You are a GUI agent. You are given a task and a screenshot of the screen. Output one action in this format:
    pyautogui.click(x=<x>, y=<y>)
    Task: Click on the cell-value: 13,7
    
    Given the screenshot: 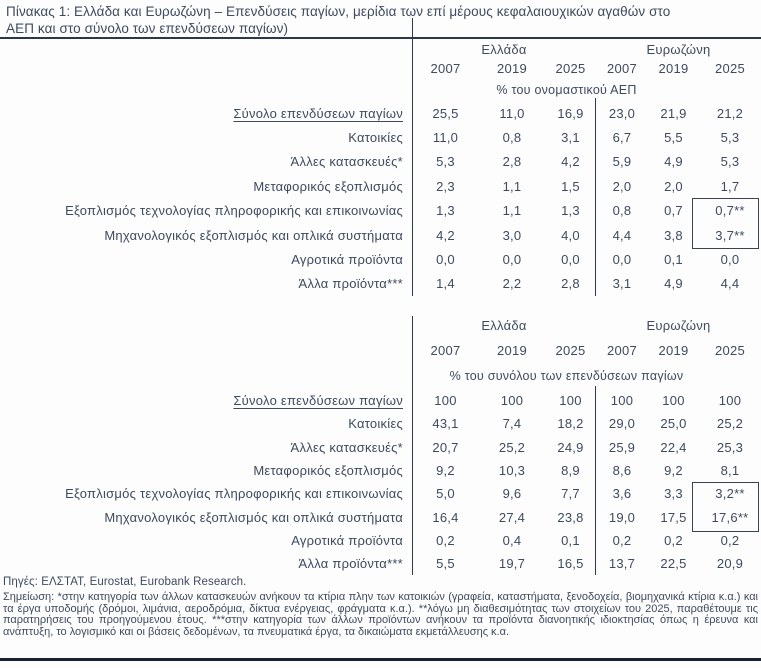 What is the action you would take?
    pyautogui.click(x=622, y=564)
    